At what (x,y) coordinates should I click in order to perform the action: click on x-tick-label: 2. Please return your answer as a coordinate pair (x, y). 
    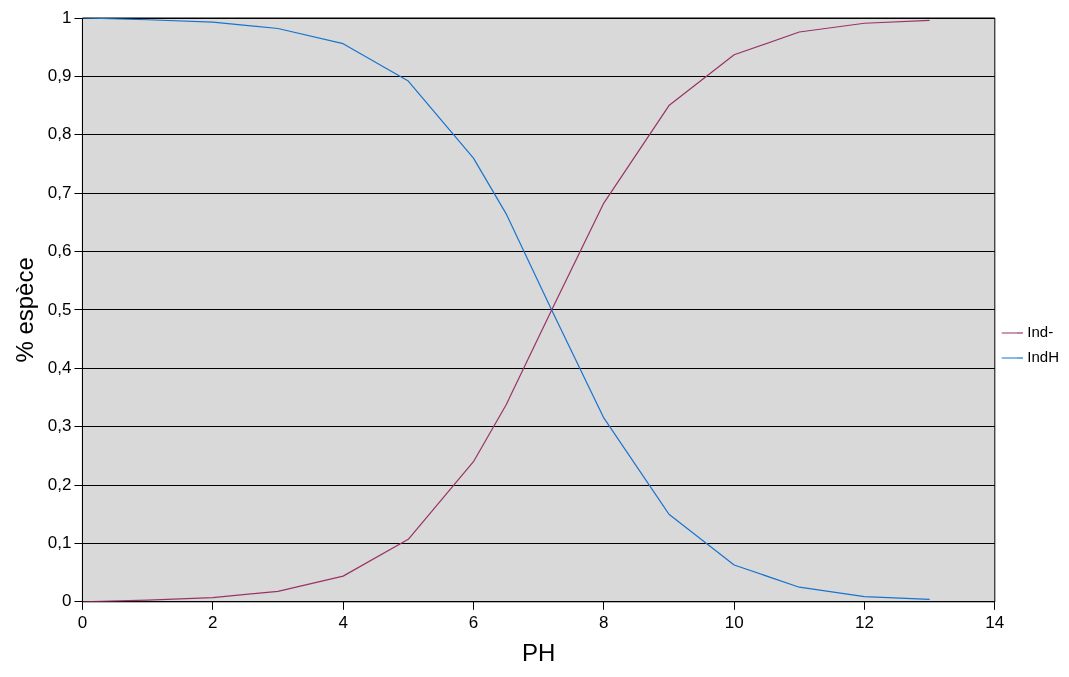
    Looking at the image, I should click on (213, 622).